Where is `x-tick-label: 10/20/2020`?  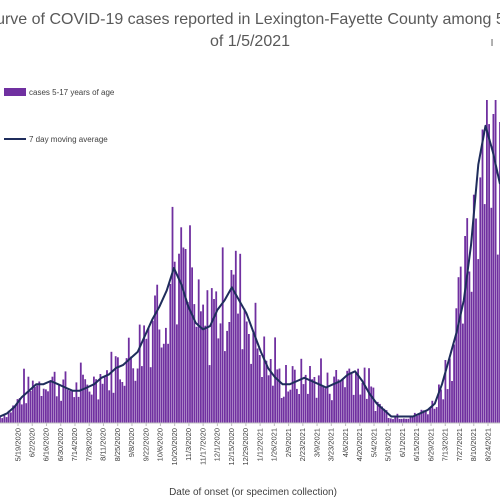 x-tick-label: 10/20/2020 is located at coordinates (174, 447).